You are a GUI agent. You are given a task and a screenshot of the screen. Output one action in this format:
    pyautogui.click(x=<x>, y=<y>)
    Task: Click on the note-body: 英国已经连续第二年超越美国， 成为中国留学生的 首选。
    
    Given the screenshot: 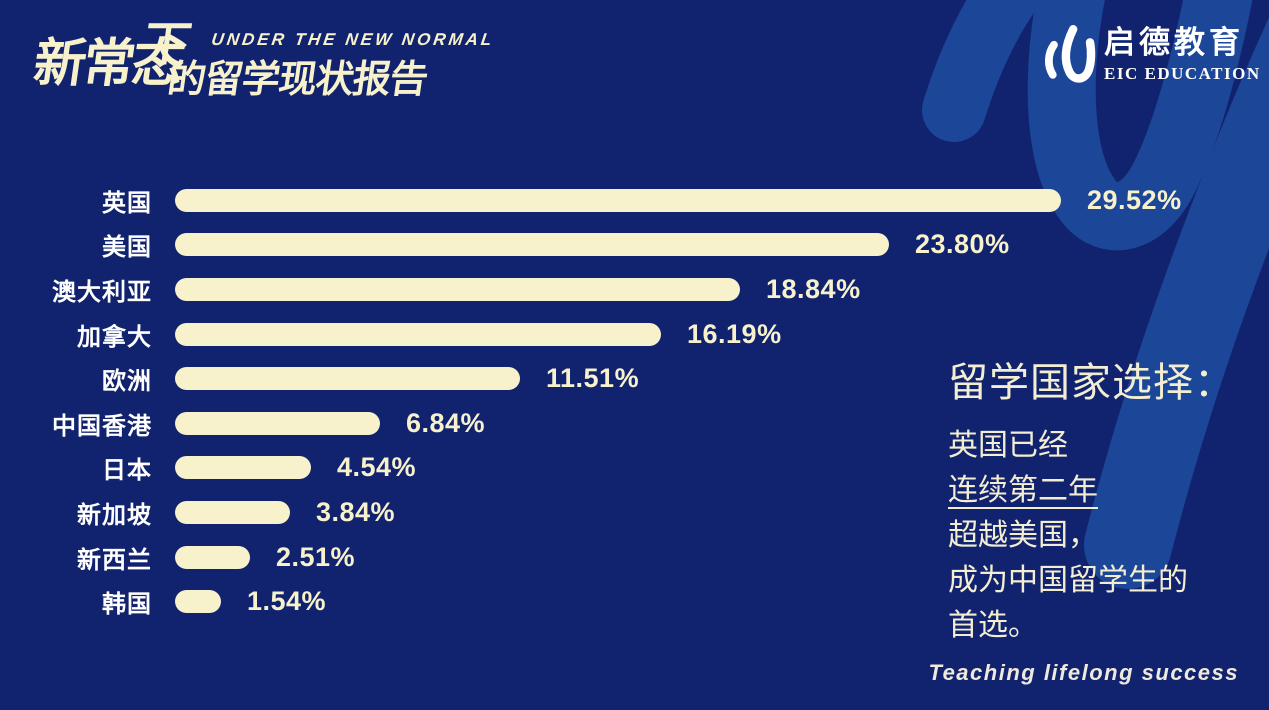 What is the action you would take?
    pyautogui.click(x=1098, y=535)
    